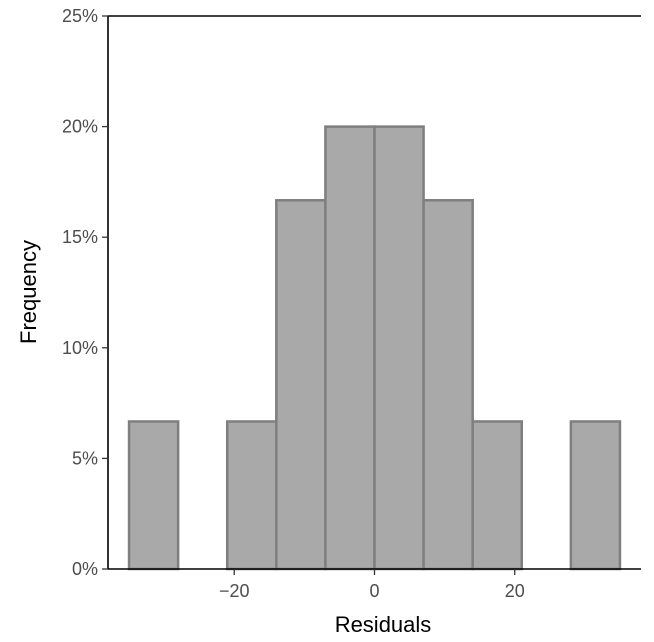 The width and height of the screenshot is (654, 642). I want to click on y-tick-label-1: 5%, so click(85, 458).